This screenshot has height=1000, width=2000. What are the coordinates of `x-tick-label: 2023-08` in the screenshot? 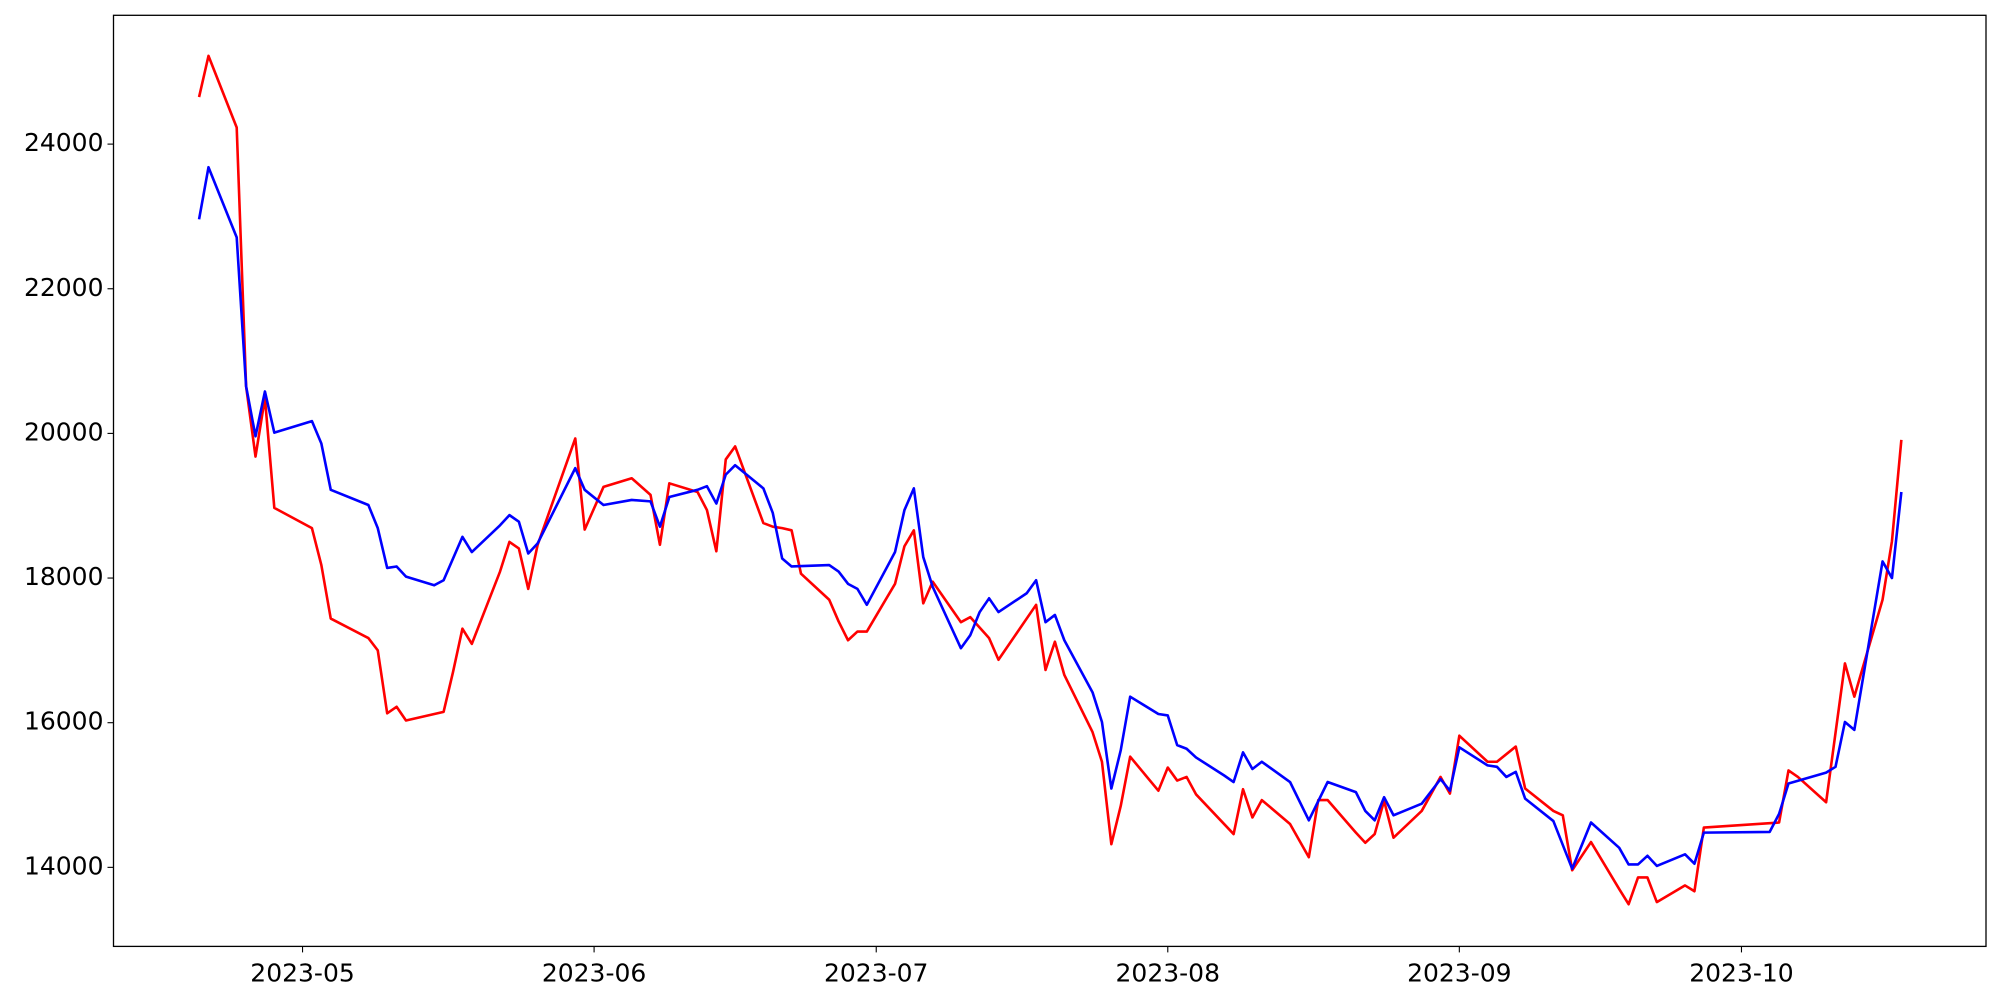 It's located at (1168, 972).